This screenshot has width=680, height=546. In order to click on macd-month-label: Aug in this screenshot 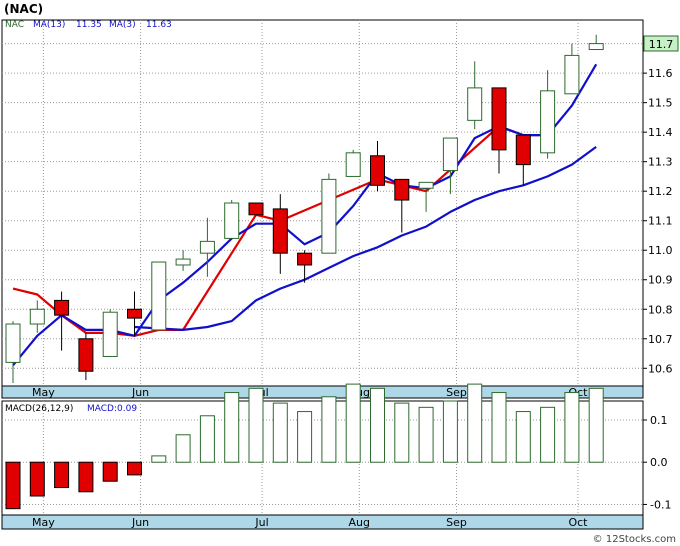, I will do `click(359, 522)`.